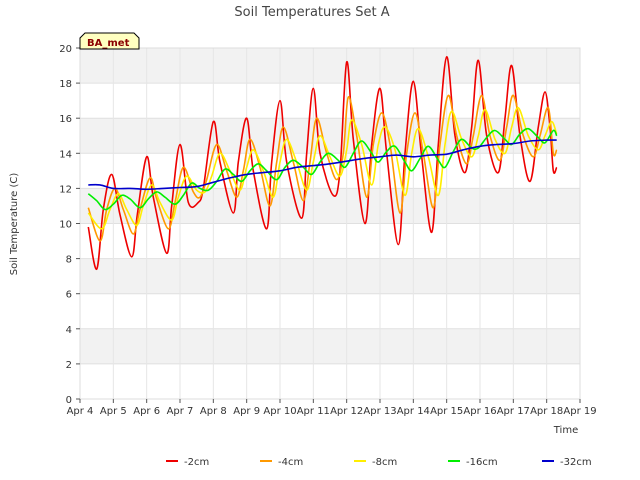 Image resolution: width=640 pixels, height=480 pixels. What do you see at coordinates (576, 462) in the screenshot?
I see `legend-label: -32cm` at bounding box center [576, 462].